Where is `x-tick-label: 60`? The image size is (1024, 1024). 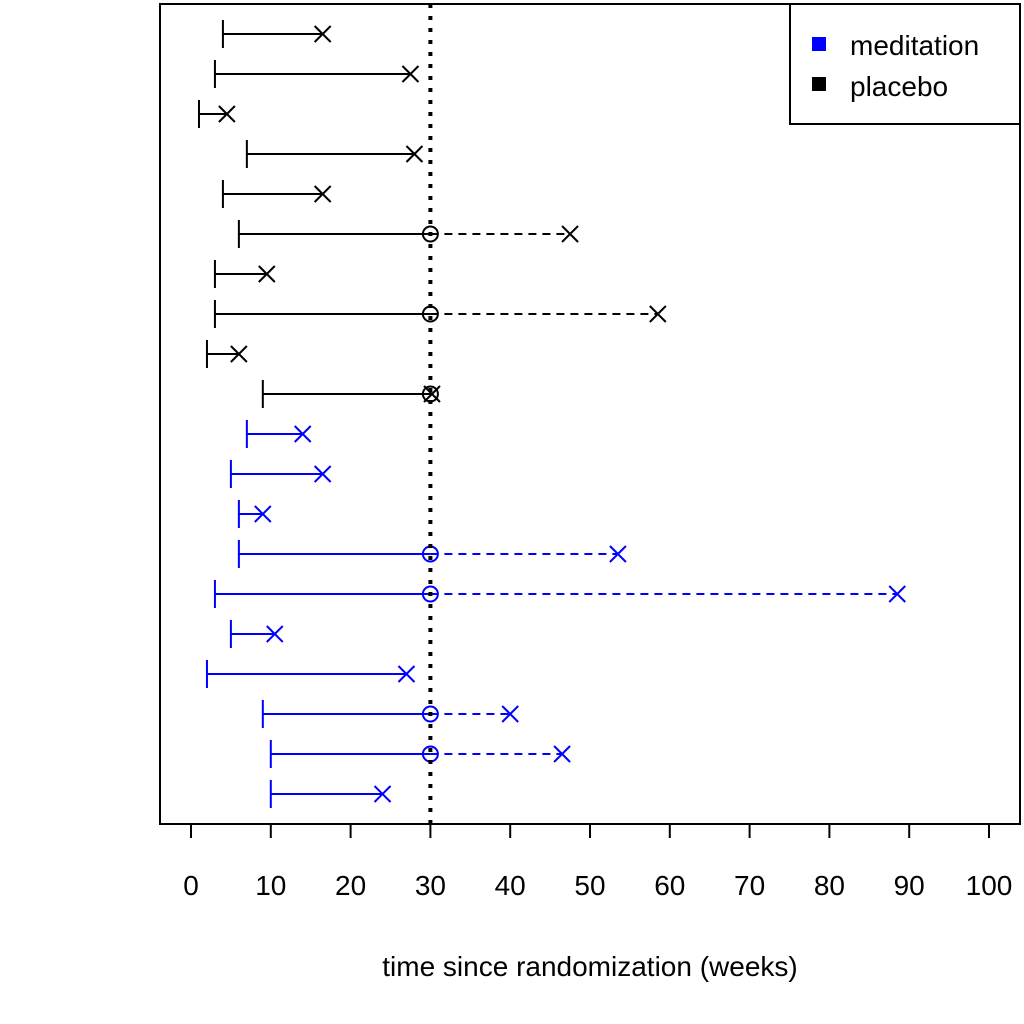
x-tick-label: 60 is located at coordinates (669, 885).